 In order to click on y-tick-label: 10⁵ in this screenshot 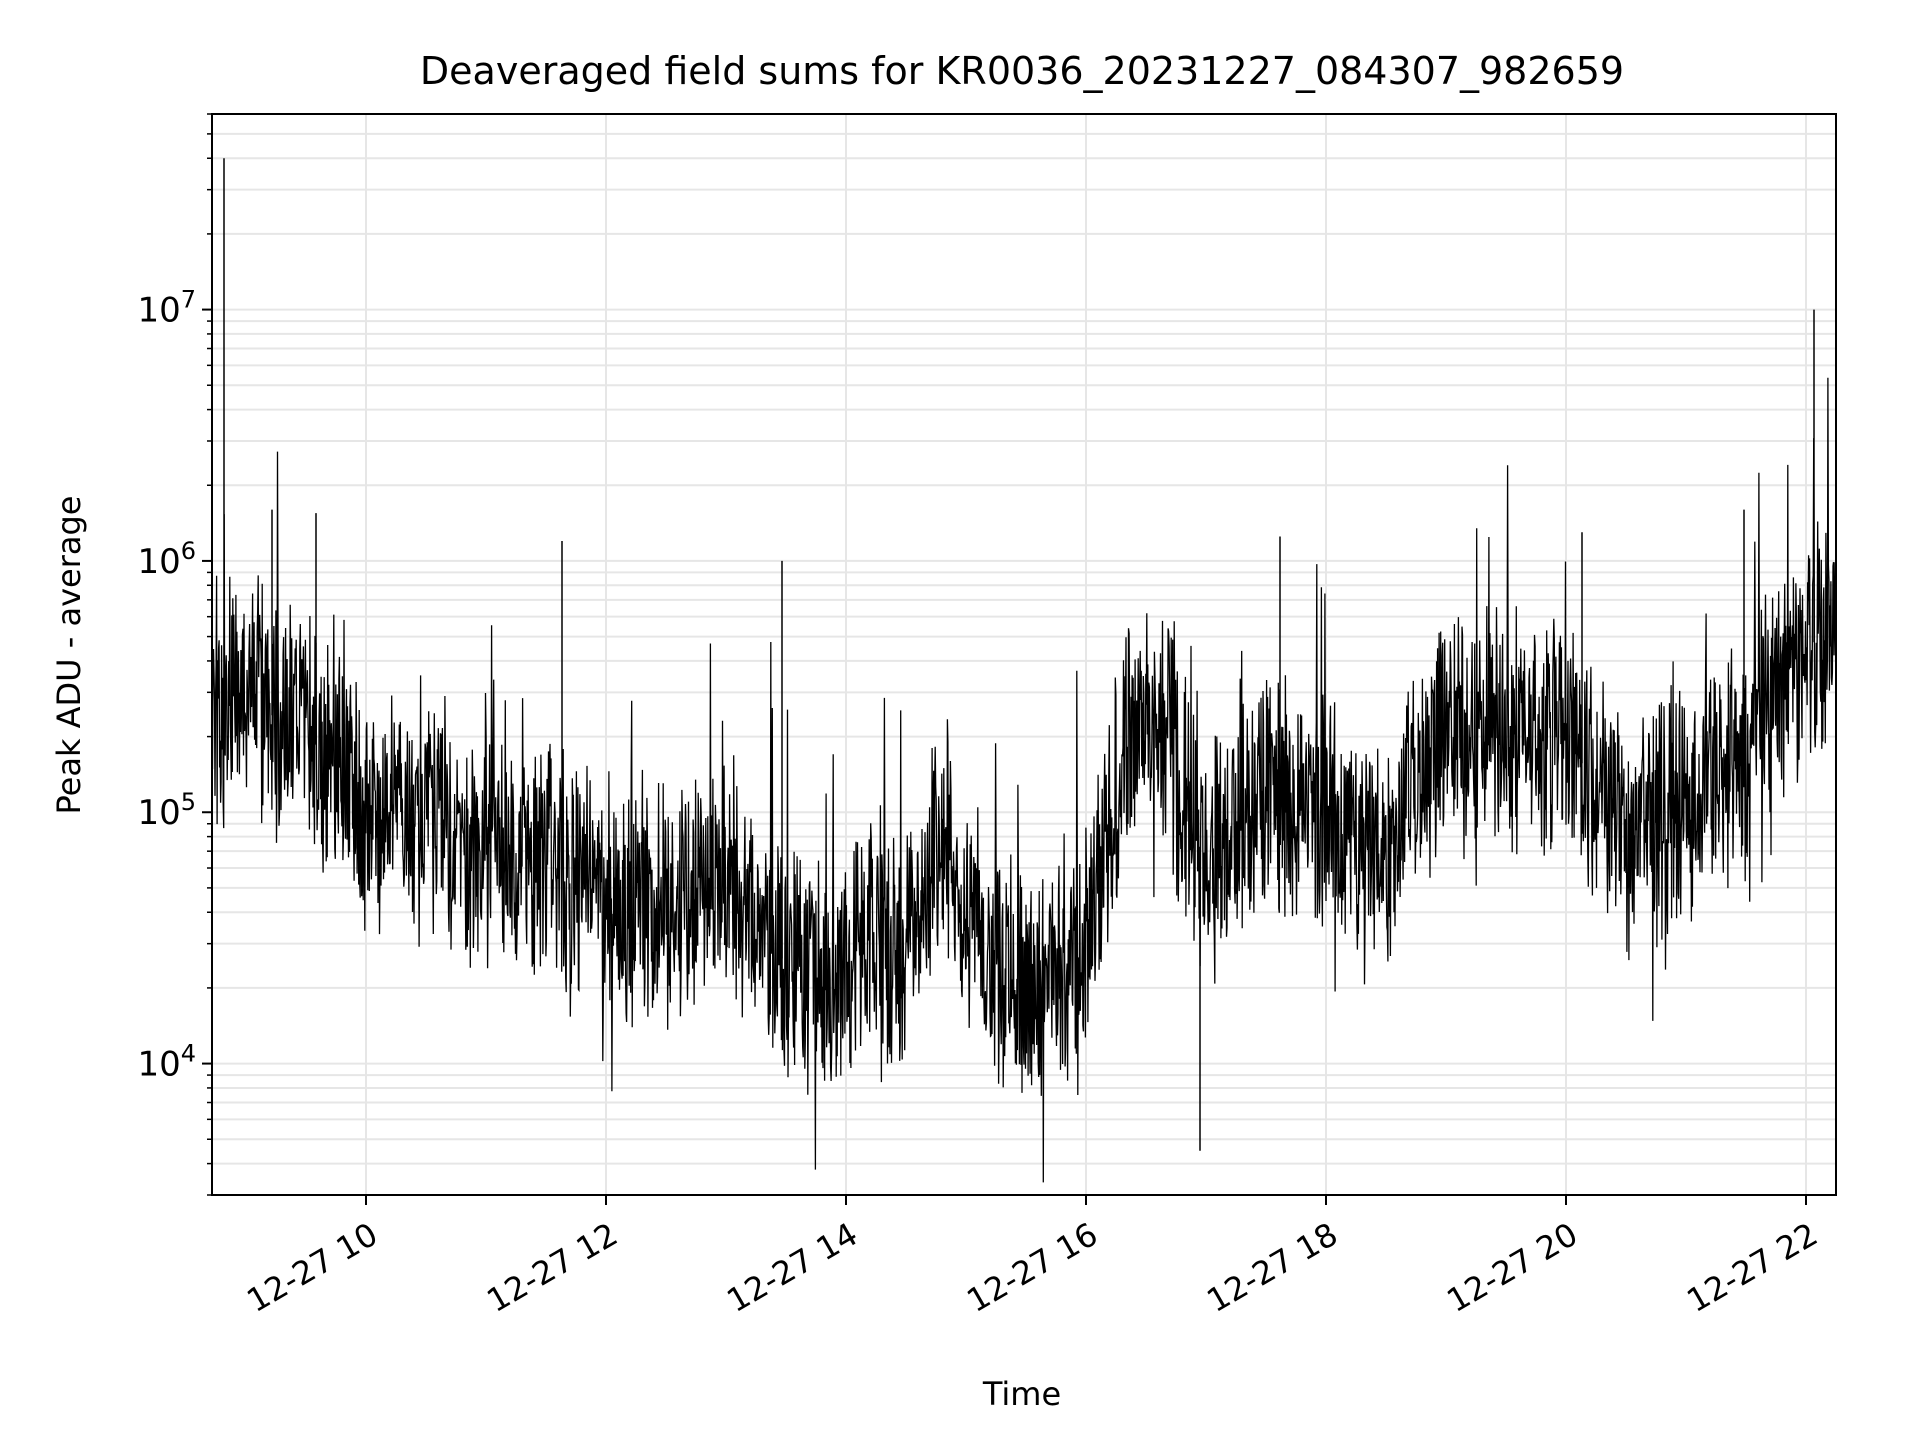, I will do `click(166, 810)`.